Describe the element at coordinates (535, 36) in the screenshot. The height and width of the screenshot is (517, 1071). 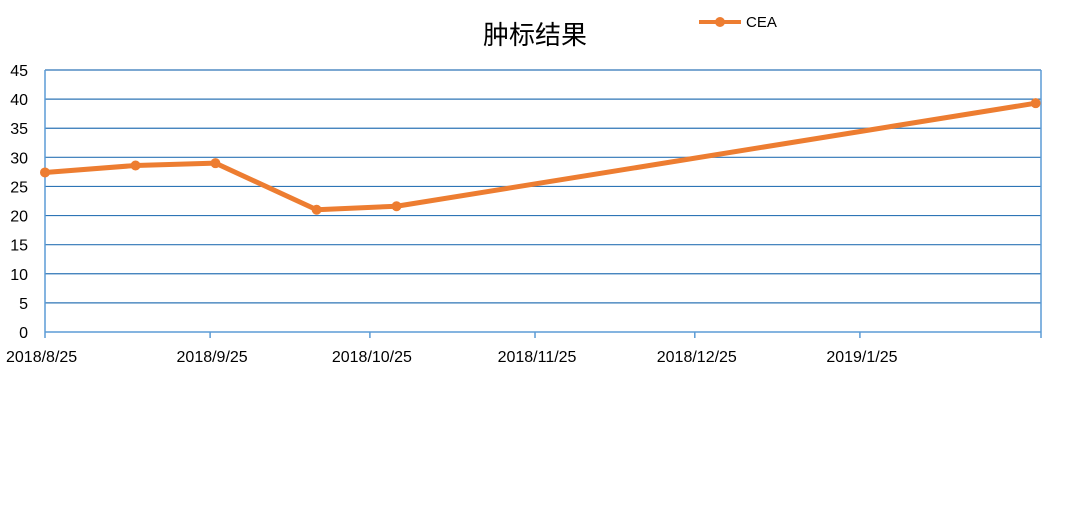
I see `chart-title: 肿标结果` at that location.